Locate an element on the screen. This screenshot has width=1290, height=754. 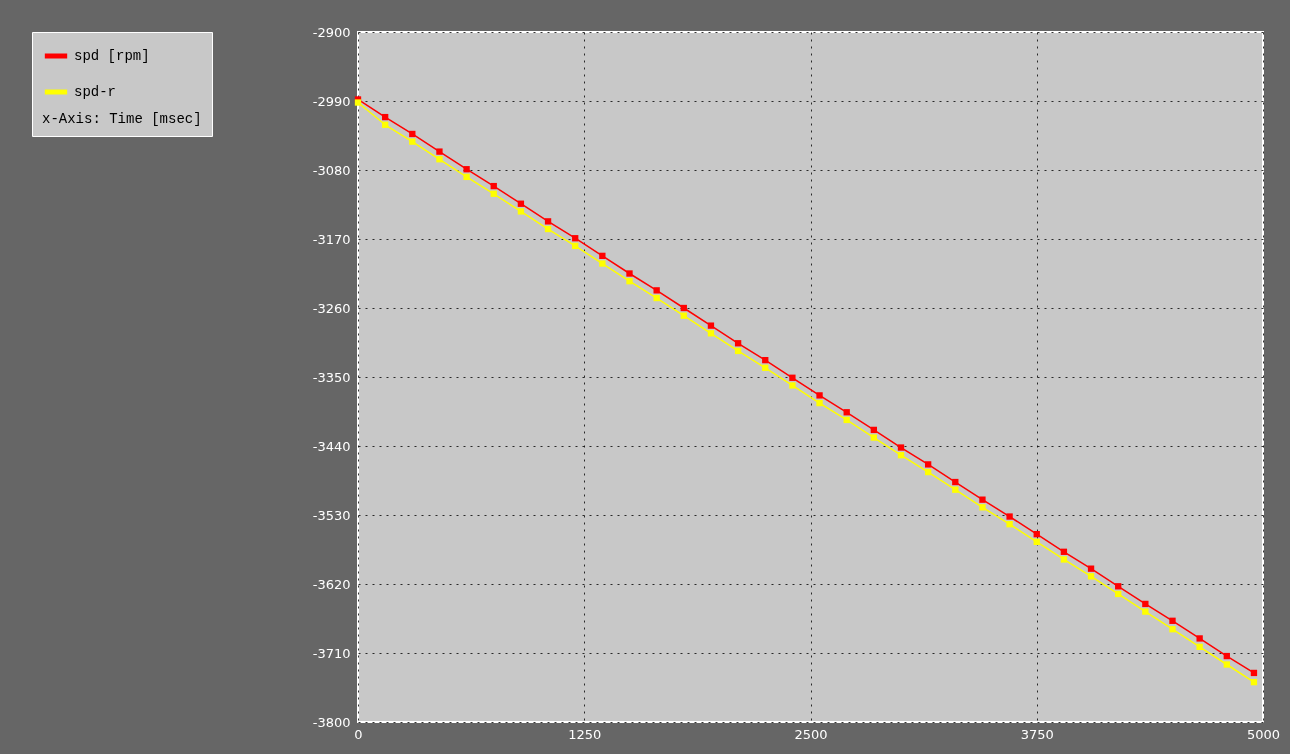
x-tick-label: 2500 is located at coordinates (811, 734).